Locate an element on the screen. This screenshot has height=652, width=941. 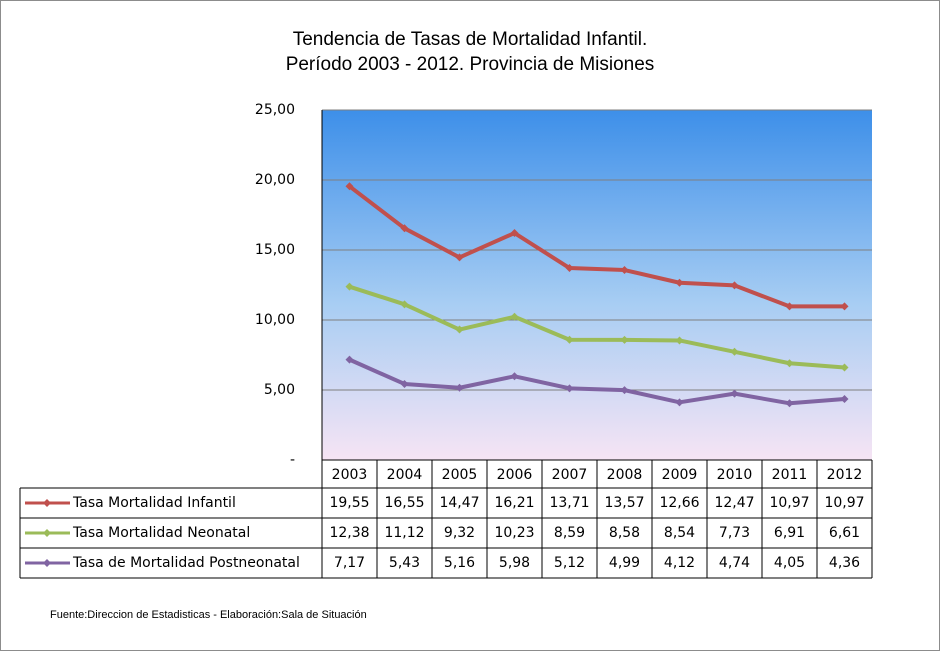
legend-label: Tasa de Mortalidad Postneonatal is located at coordinates (186, 563).